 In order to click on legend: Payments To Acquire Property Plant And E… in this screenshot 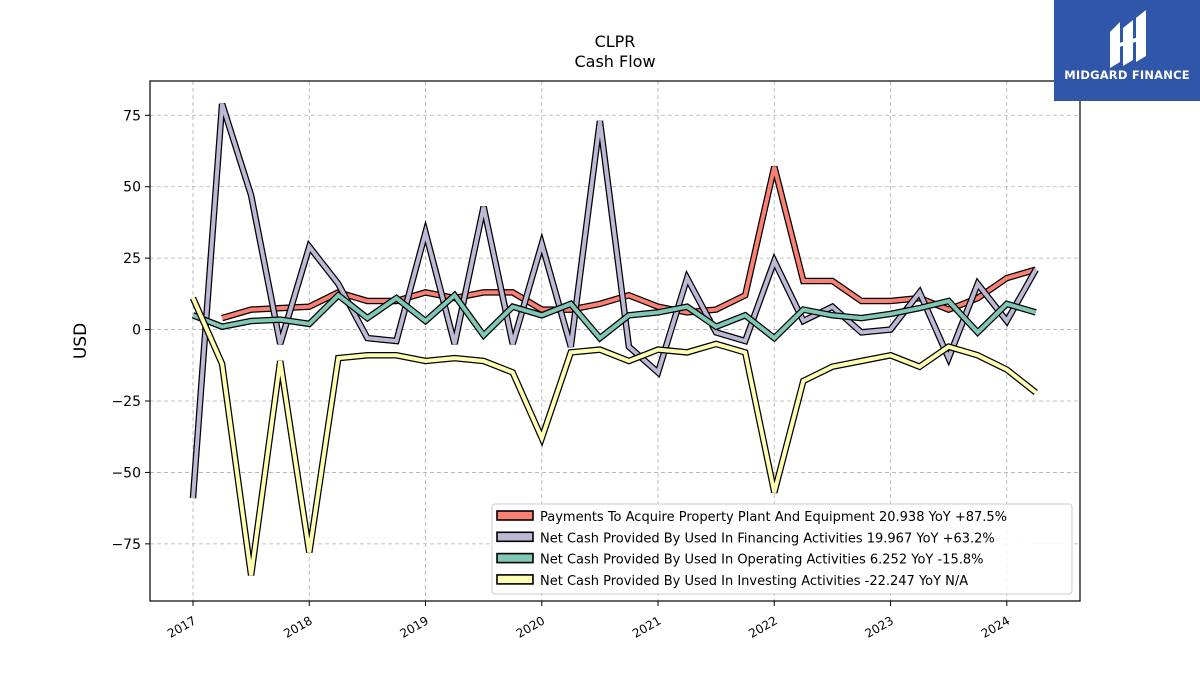, I will do `click(782, 549)`.